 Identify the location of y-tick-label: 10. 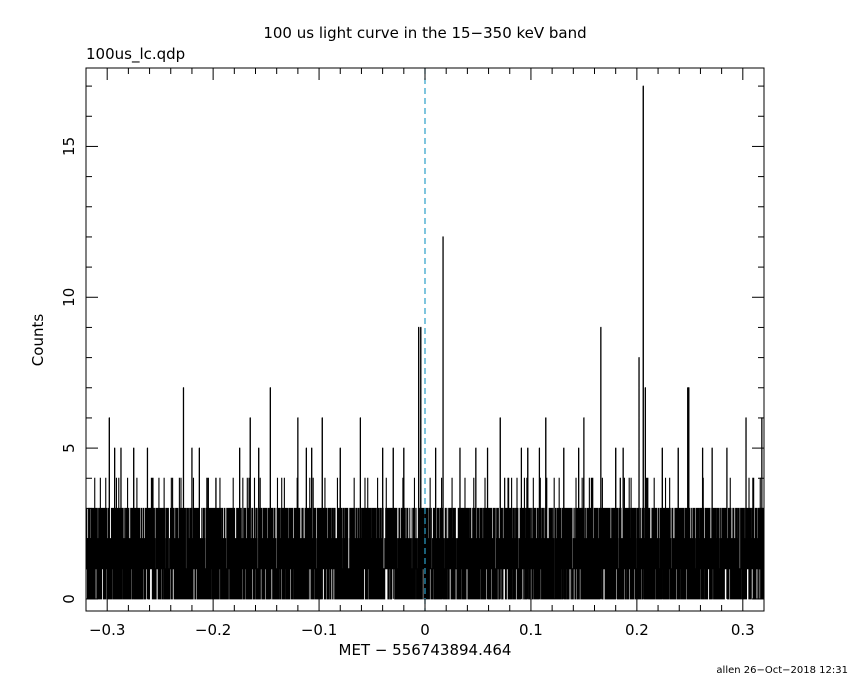
(69, 297).